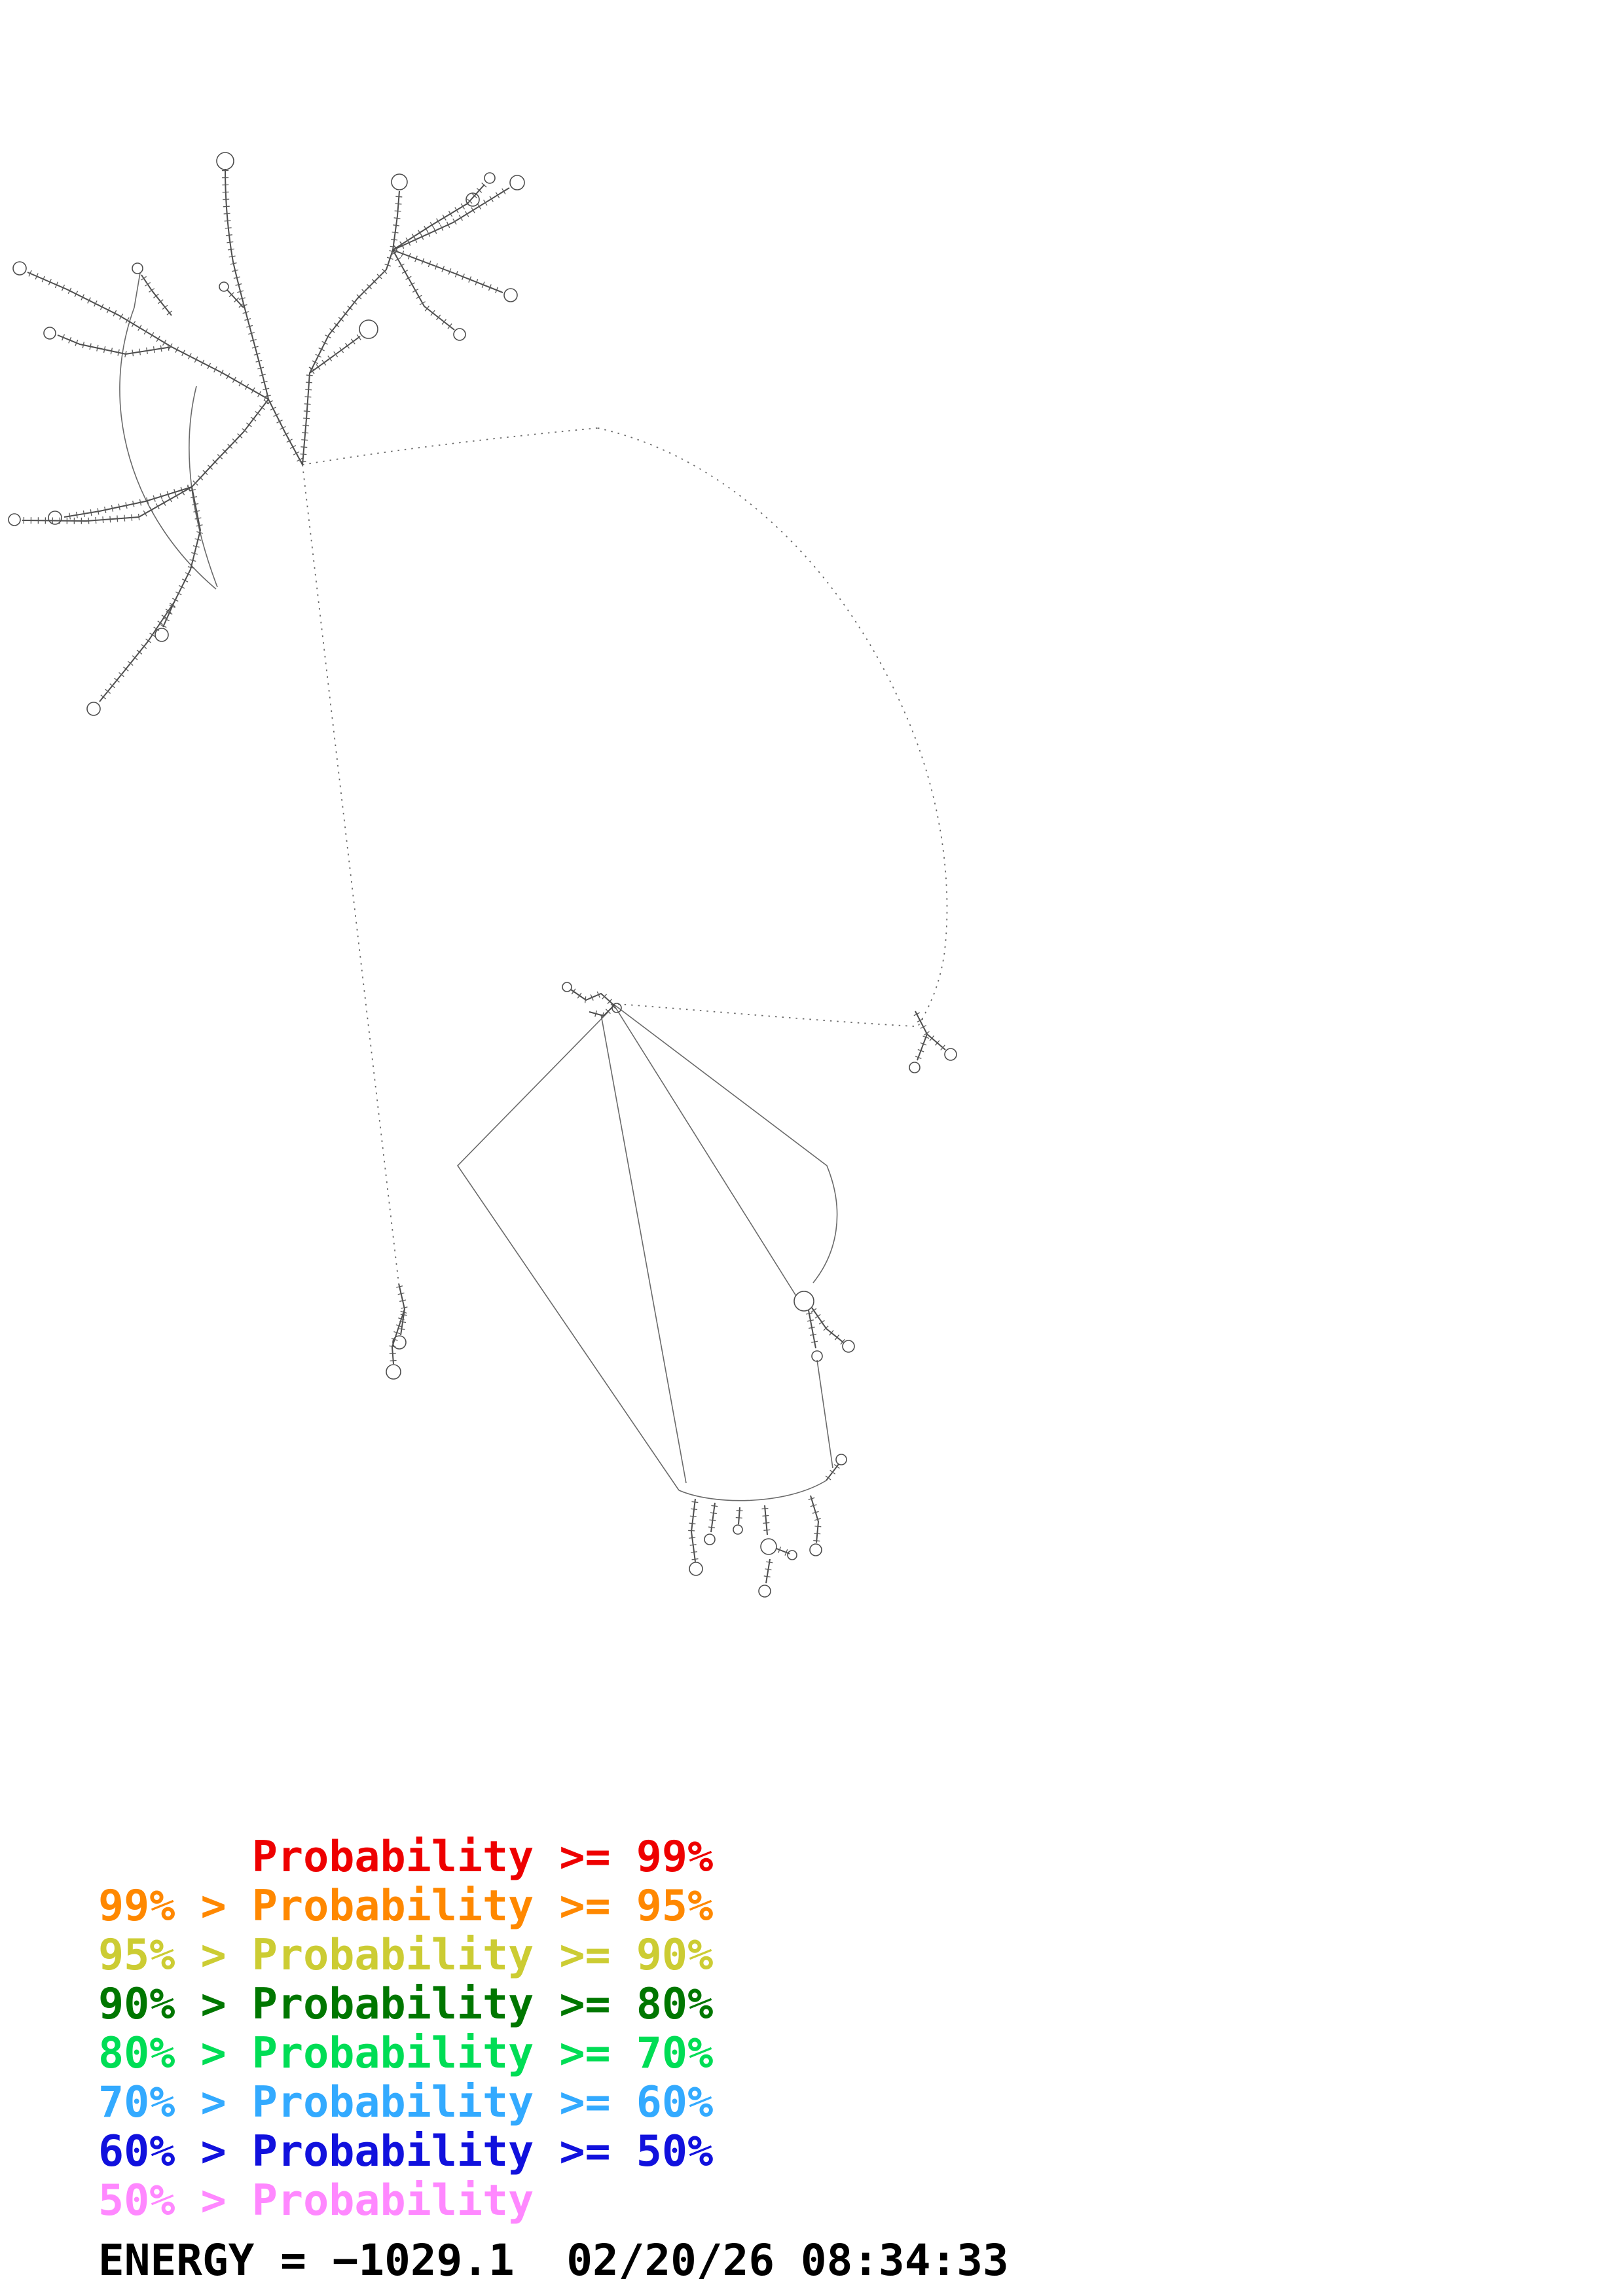 The width and height of the screenshot is (1623, 2296). Describe the element at coordinates (406, 2004) in the screenshot. I see `legend-item: 90% > Probability >= 80%` at that location.